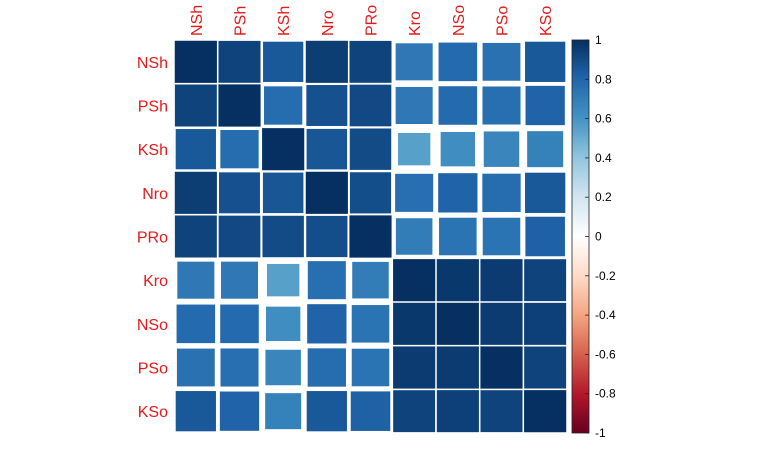 This screenshot has width=758, height=449. What do you see at coordinates (195, 149) in the screenshot?
I see `heatmap-cell-KSh-NSh` at bounding box center [195, 149].